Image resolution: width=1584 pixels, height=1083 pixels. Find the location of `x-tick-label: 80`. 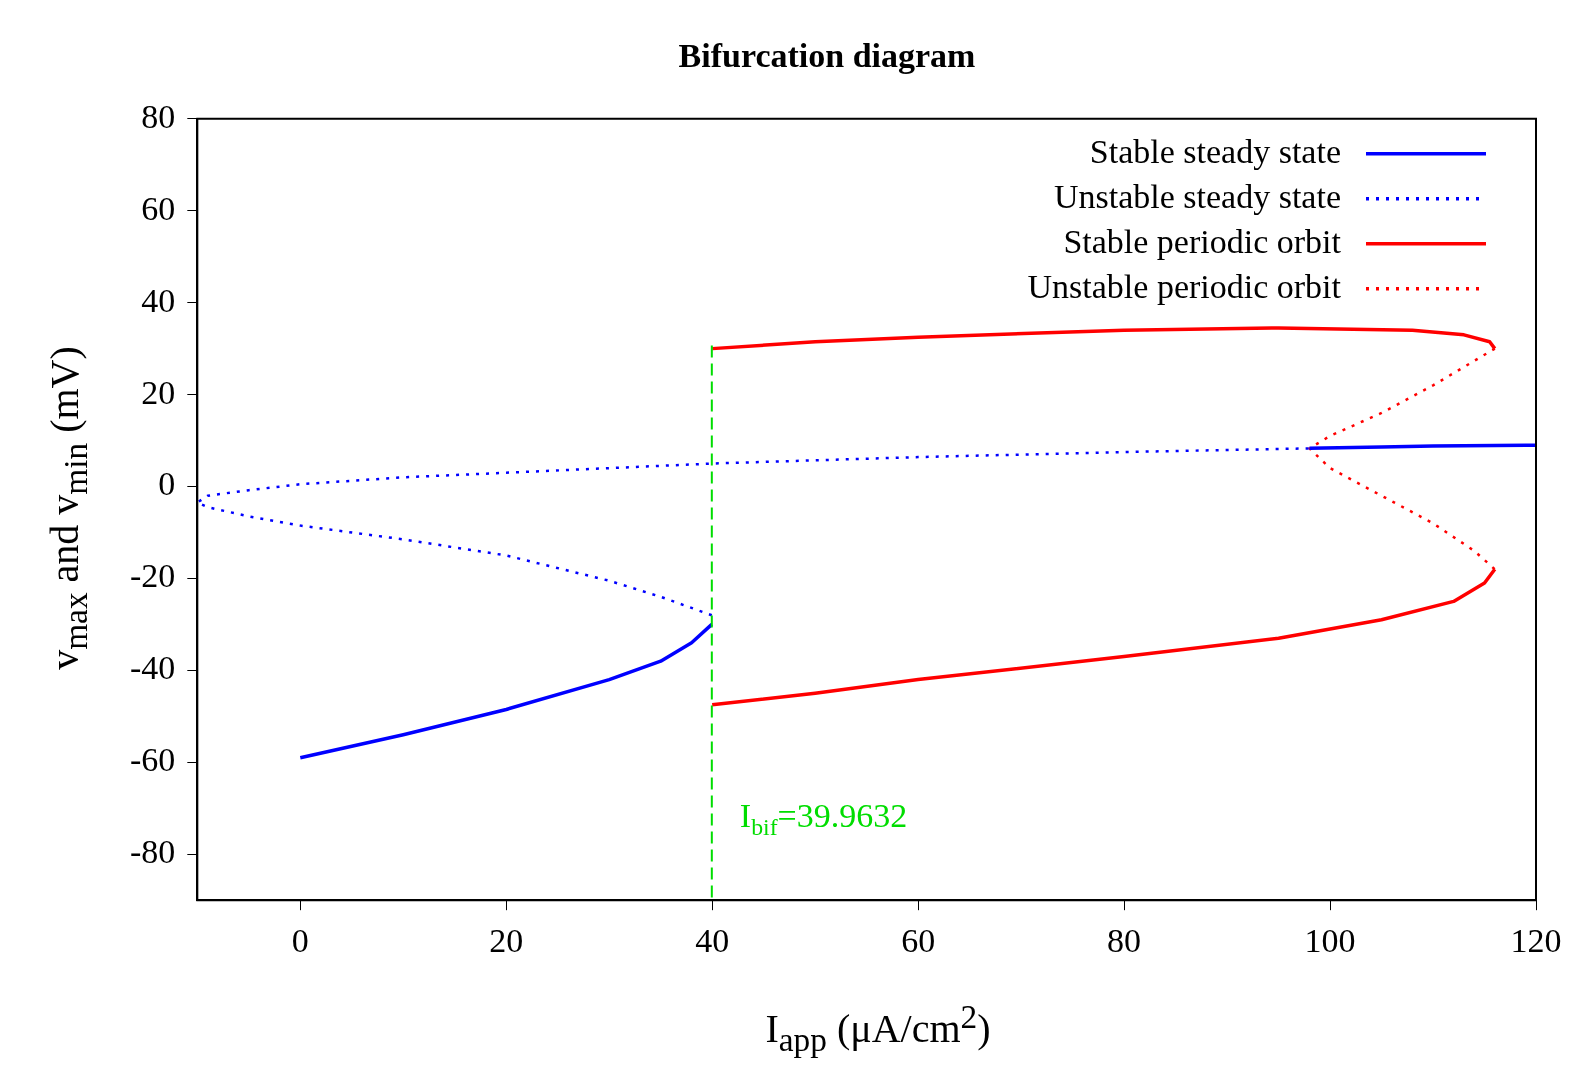

x-tick-label: 80 is located at coordinates (1124, 940).